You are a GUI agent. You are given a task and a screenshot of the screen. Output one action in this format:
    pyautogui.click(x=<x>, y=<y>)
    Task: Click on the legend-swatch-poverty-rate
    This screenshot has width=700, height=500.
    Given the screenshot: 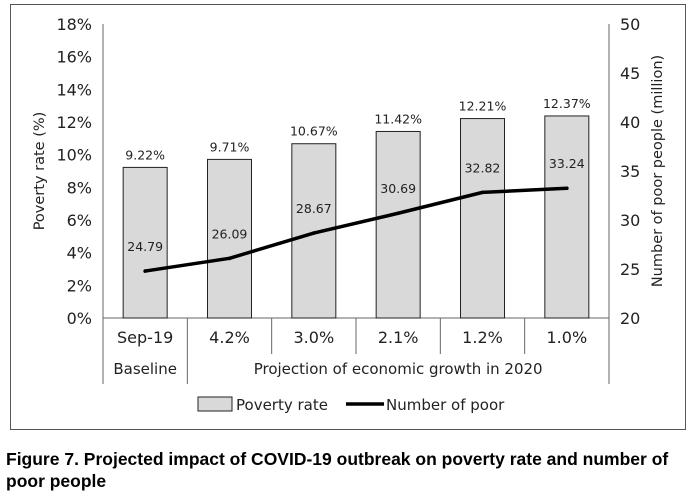 What is the action you would take?
    pyautogui.click(x=215, y=404)
    